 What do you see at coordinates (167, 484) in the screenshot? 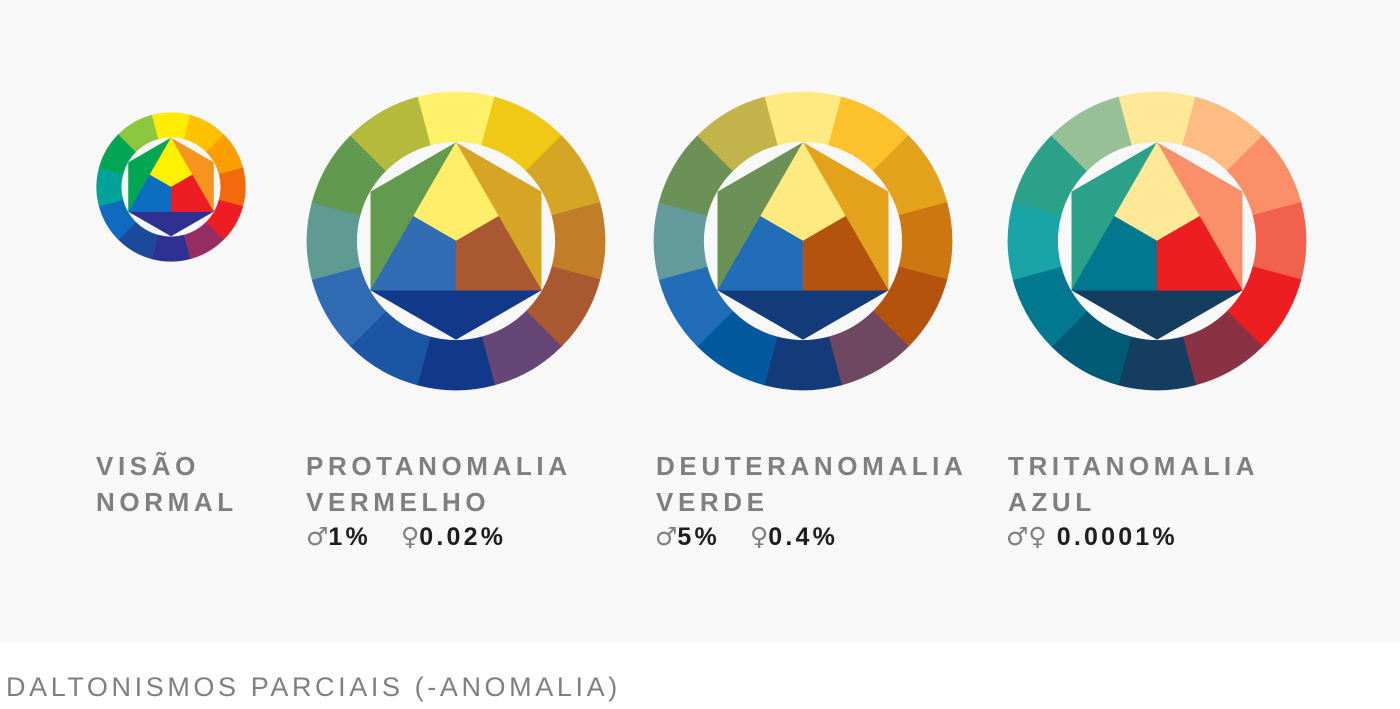
I see `label-normal: VISÃO NORMAL` at bounding box center [167, 484].